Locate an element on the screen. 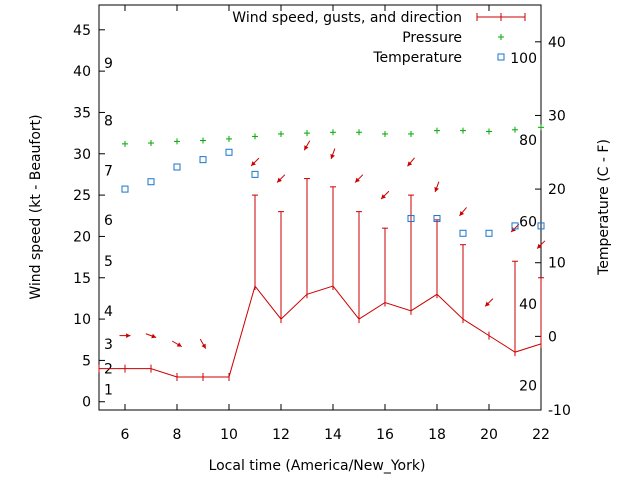 The width and height of the screenshot is (640, 480). wind-series is located at coordinates (320, 331).